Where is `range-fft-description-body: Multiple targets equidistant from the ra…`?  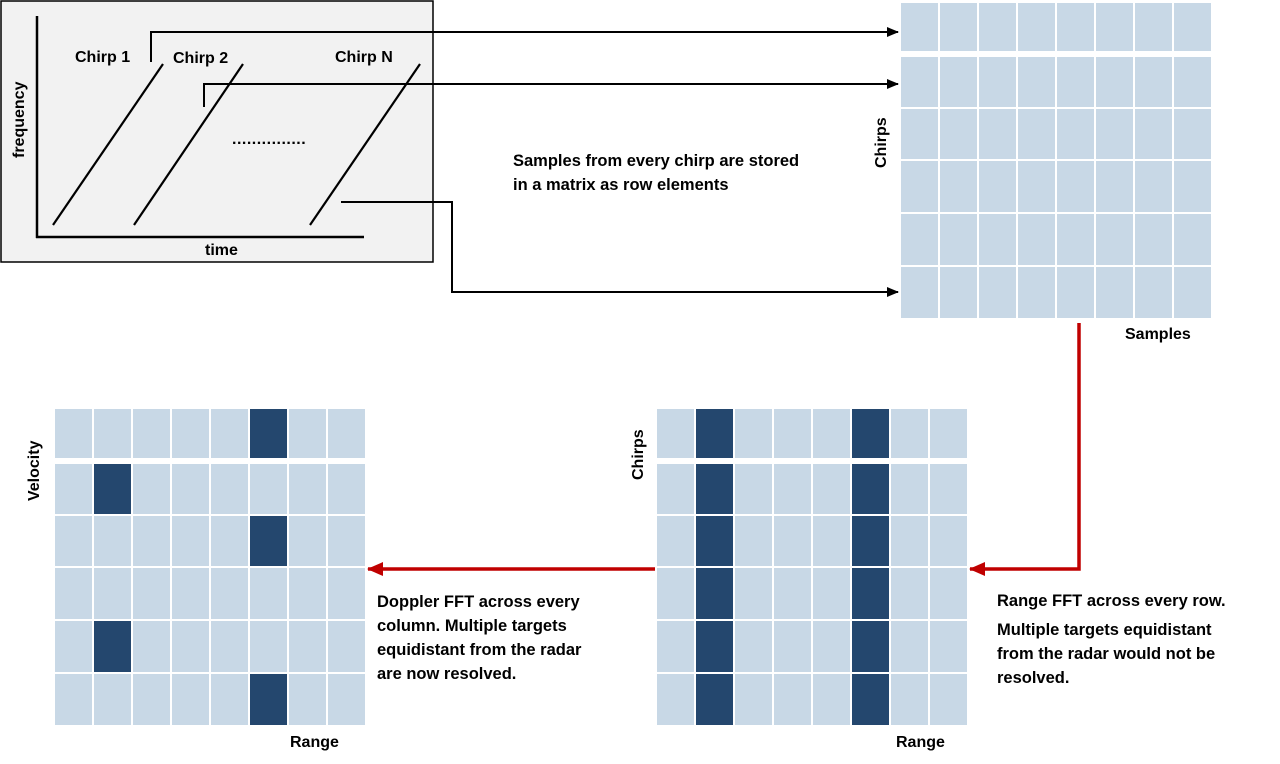 range-fft-description-body: Multiple targets equidistant from the ra… is located at coordinates (1106, 654).